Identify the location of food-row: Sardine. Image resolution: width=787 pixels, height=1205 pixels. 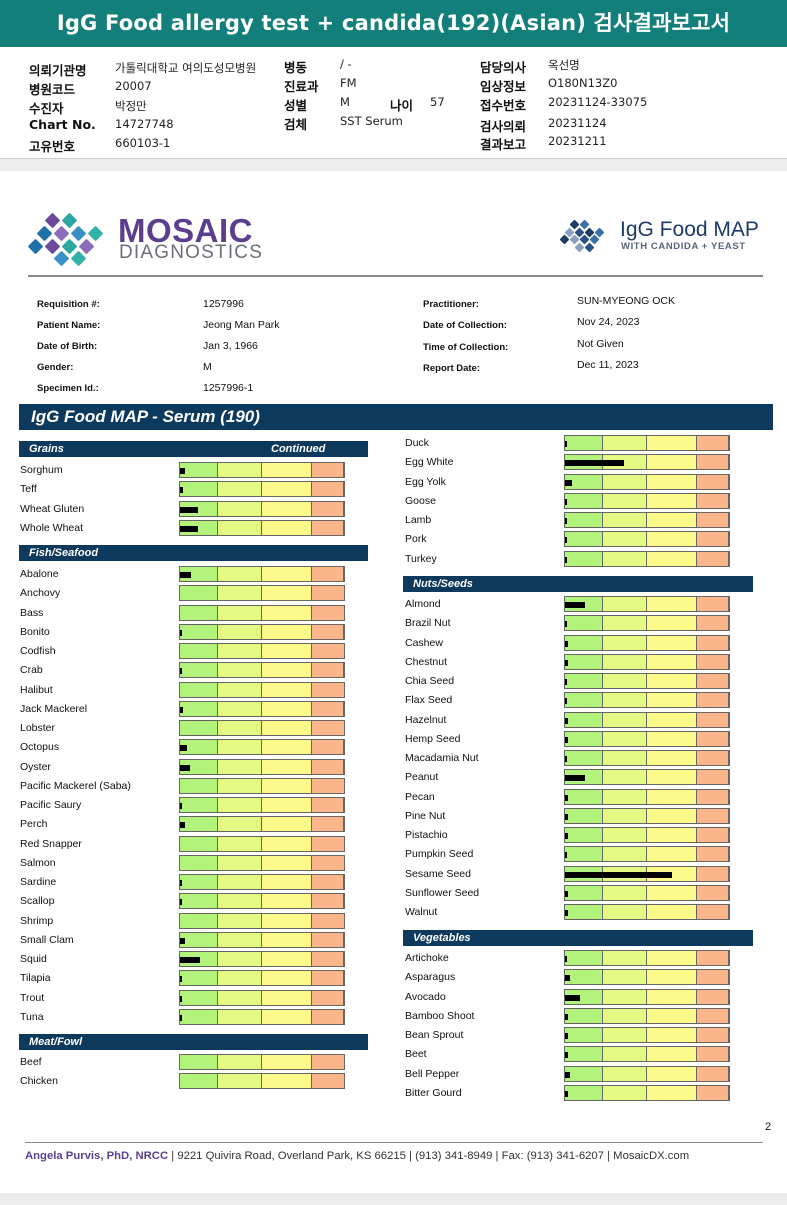
(182, 882).